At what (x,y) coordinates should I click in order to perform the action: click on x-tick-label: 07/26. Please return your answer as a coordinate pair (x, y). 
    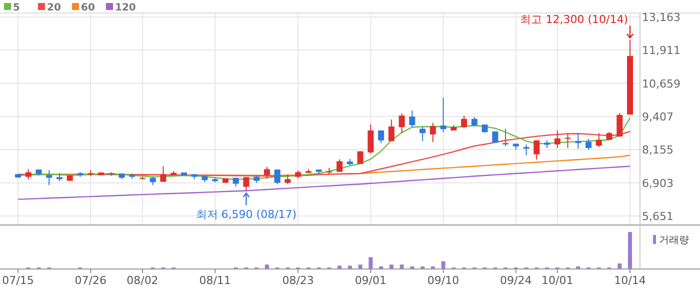
    Looking at the image, I should click on (90, 280).